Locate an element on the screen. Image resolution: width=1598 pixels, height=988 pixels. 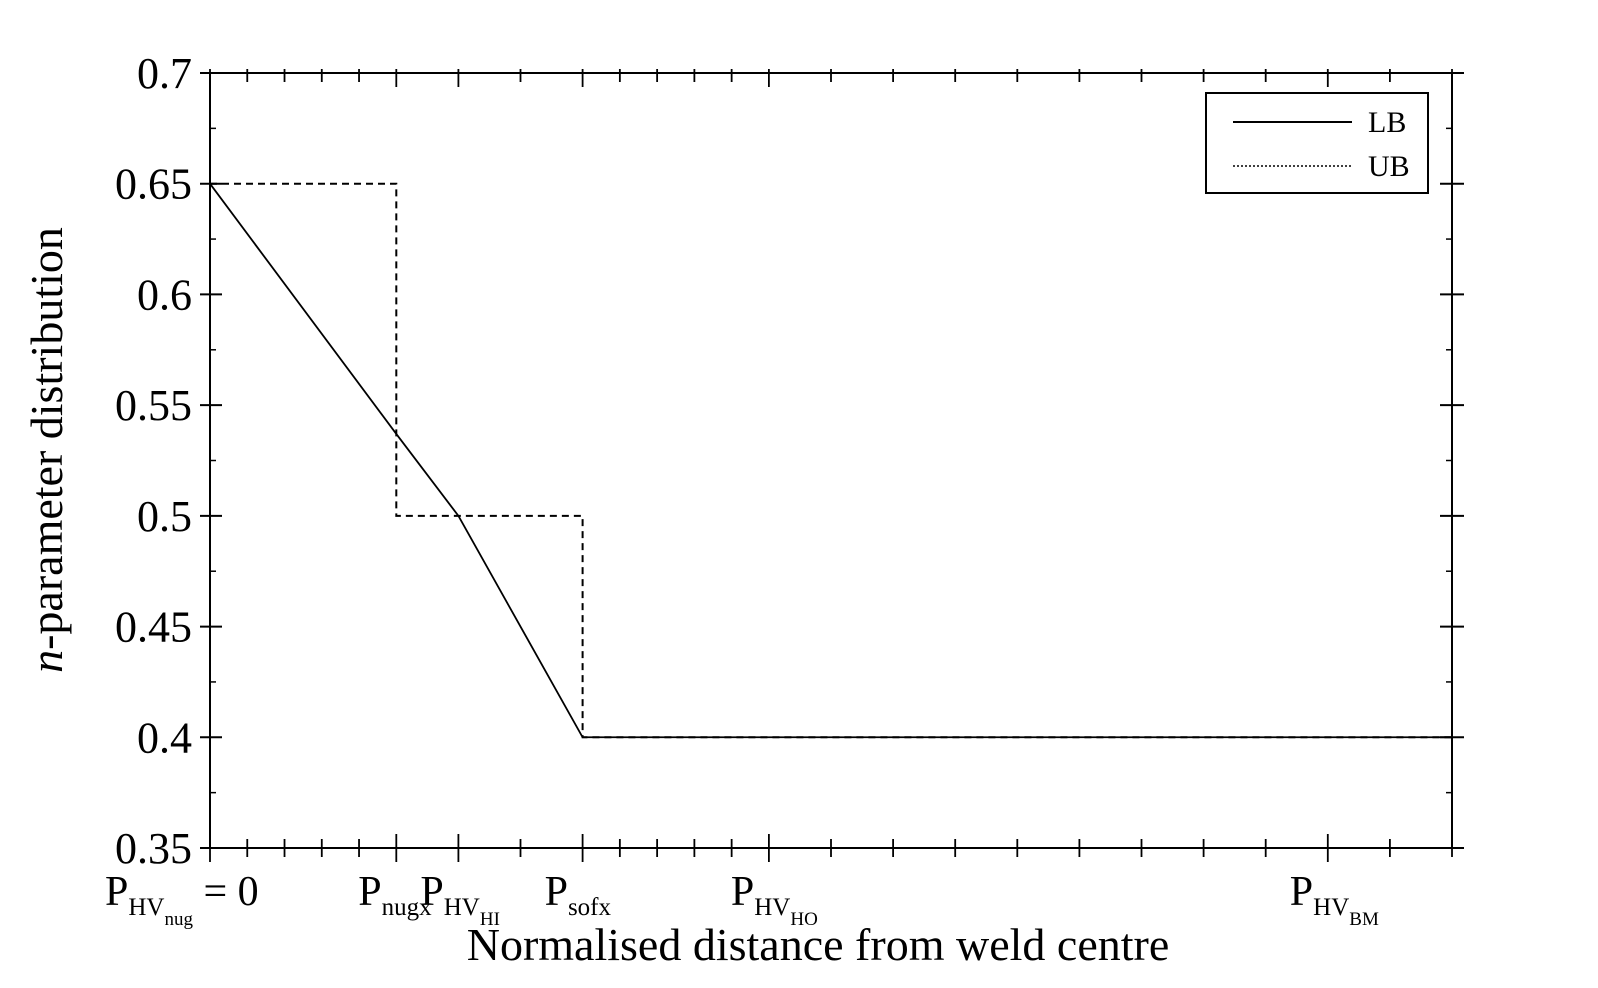
y-tick-label: 0.7 is located at coordinates (164, 73).